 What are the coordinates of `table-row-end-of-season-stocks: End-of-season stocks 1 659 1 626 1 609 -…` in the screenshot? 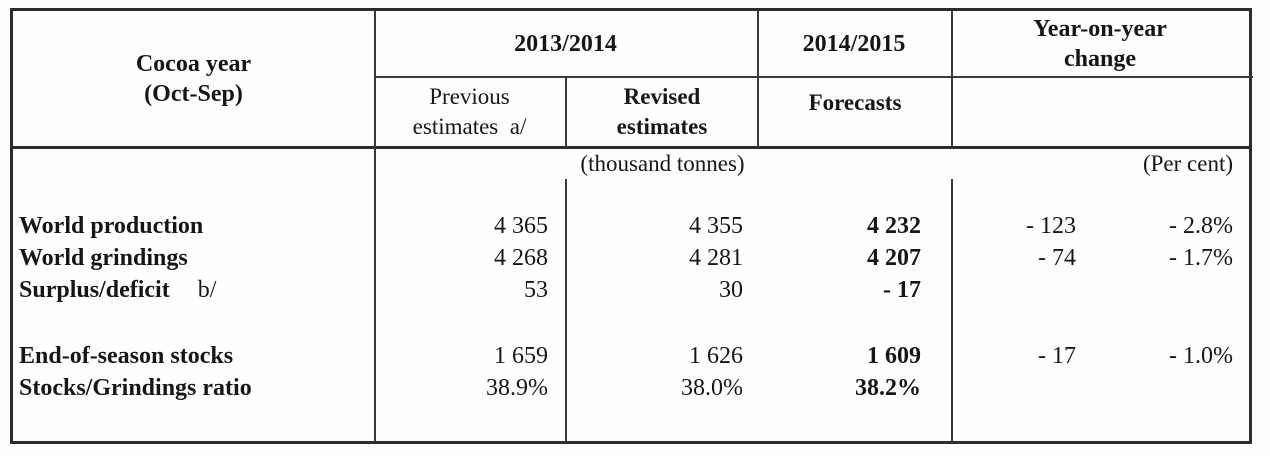 It's located at (634, 356).